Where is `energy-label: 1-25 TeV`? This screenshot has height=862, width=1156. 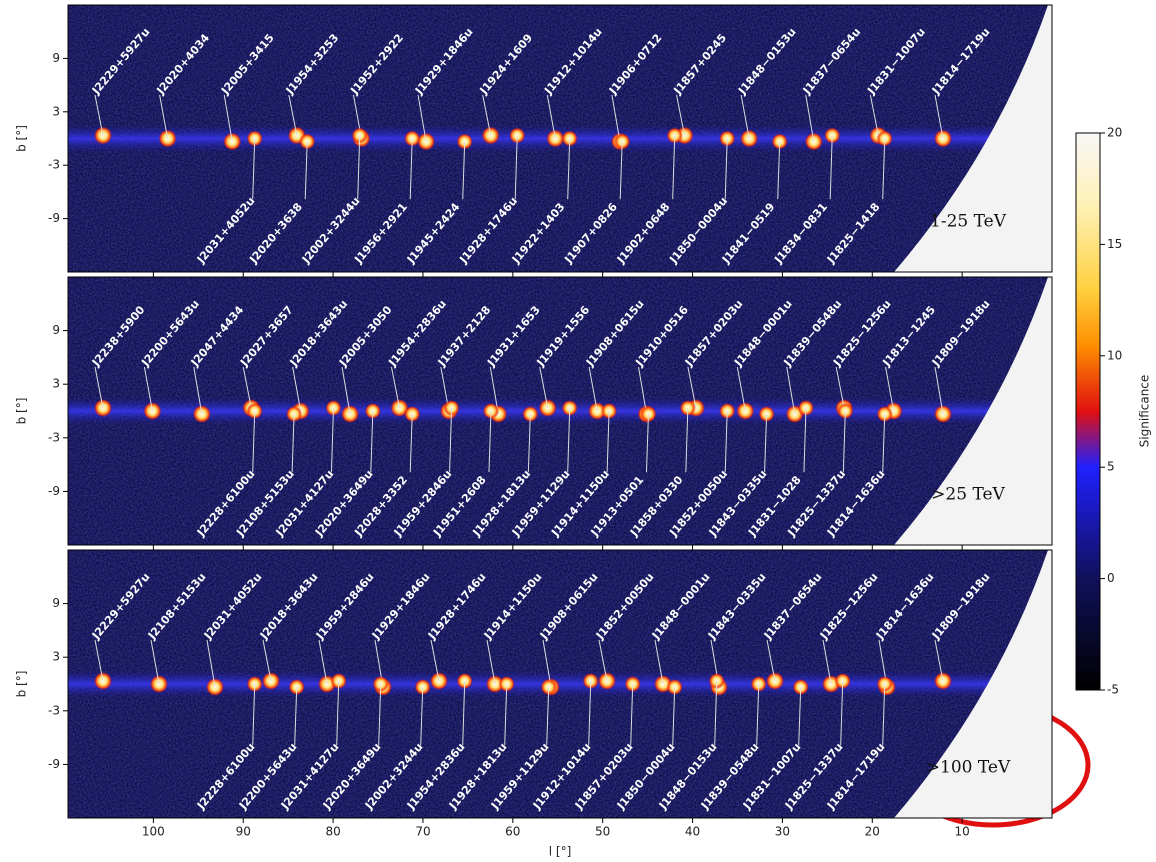
energy-label: 1-25 TeV is located at coordinates (968, 222).